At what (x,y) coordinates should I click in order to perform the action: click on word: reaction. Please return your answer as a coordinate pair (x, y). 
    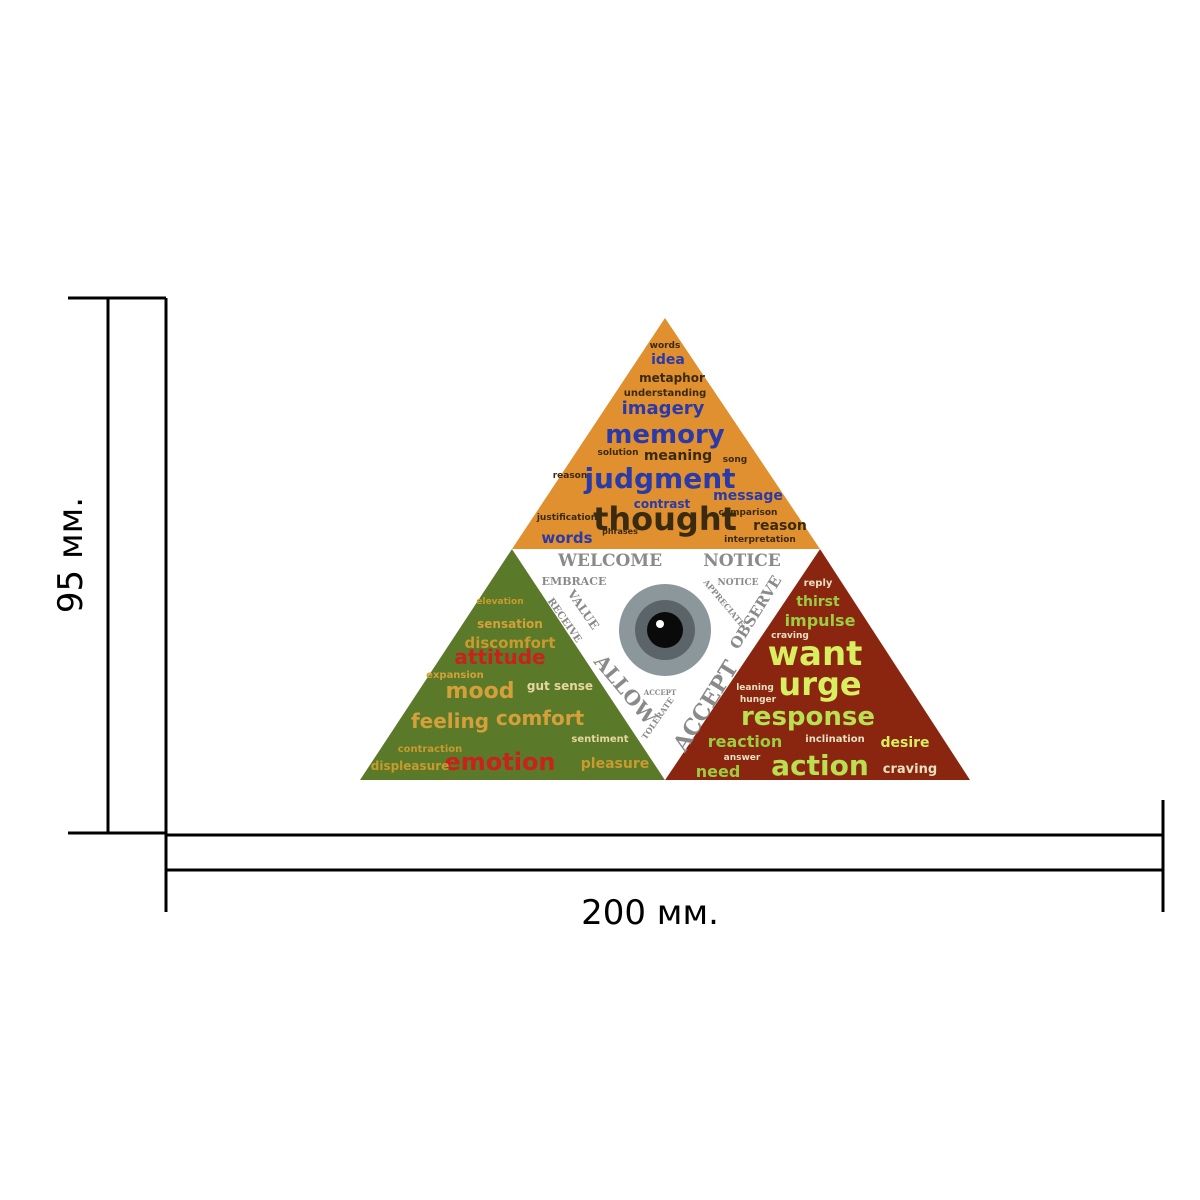
    Looking at the image, I should click on (745, 741).